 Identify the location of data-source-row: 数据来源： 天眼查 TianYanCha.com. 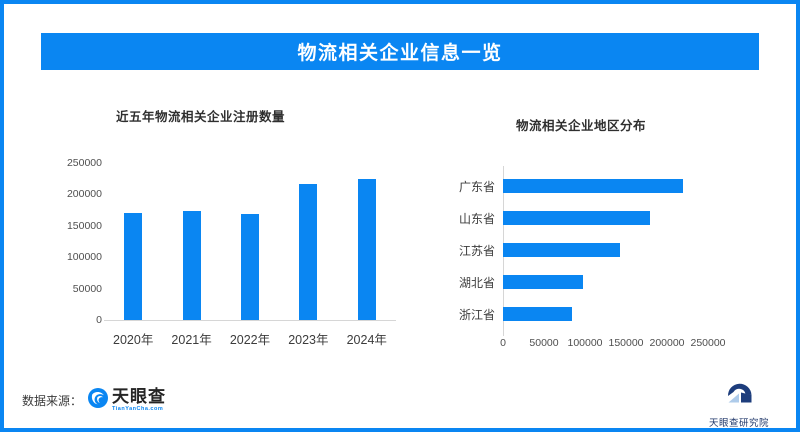
(94, 400).